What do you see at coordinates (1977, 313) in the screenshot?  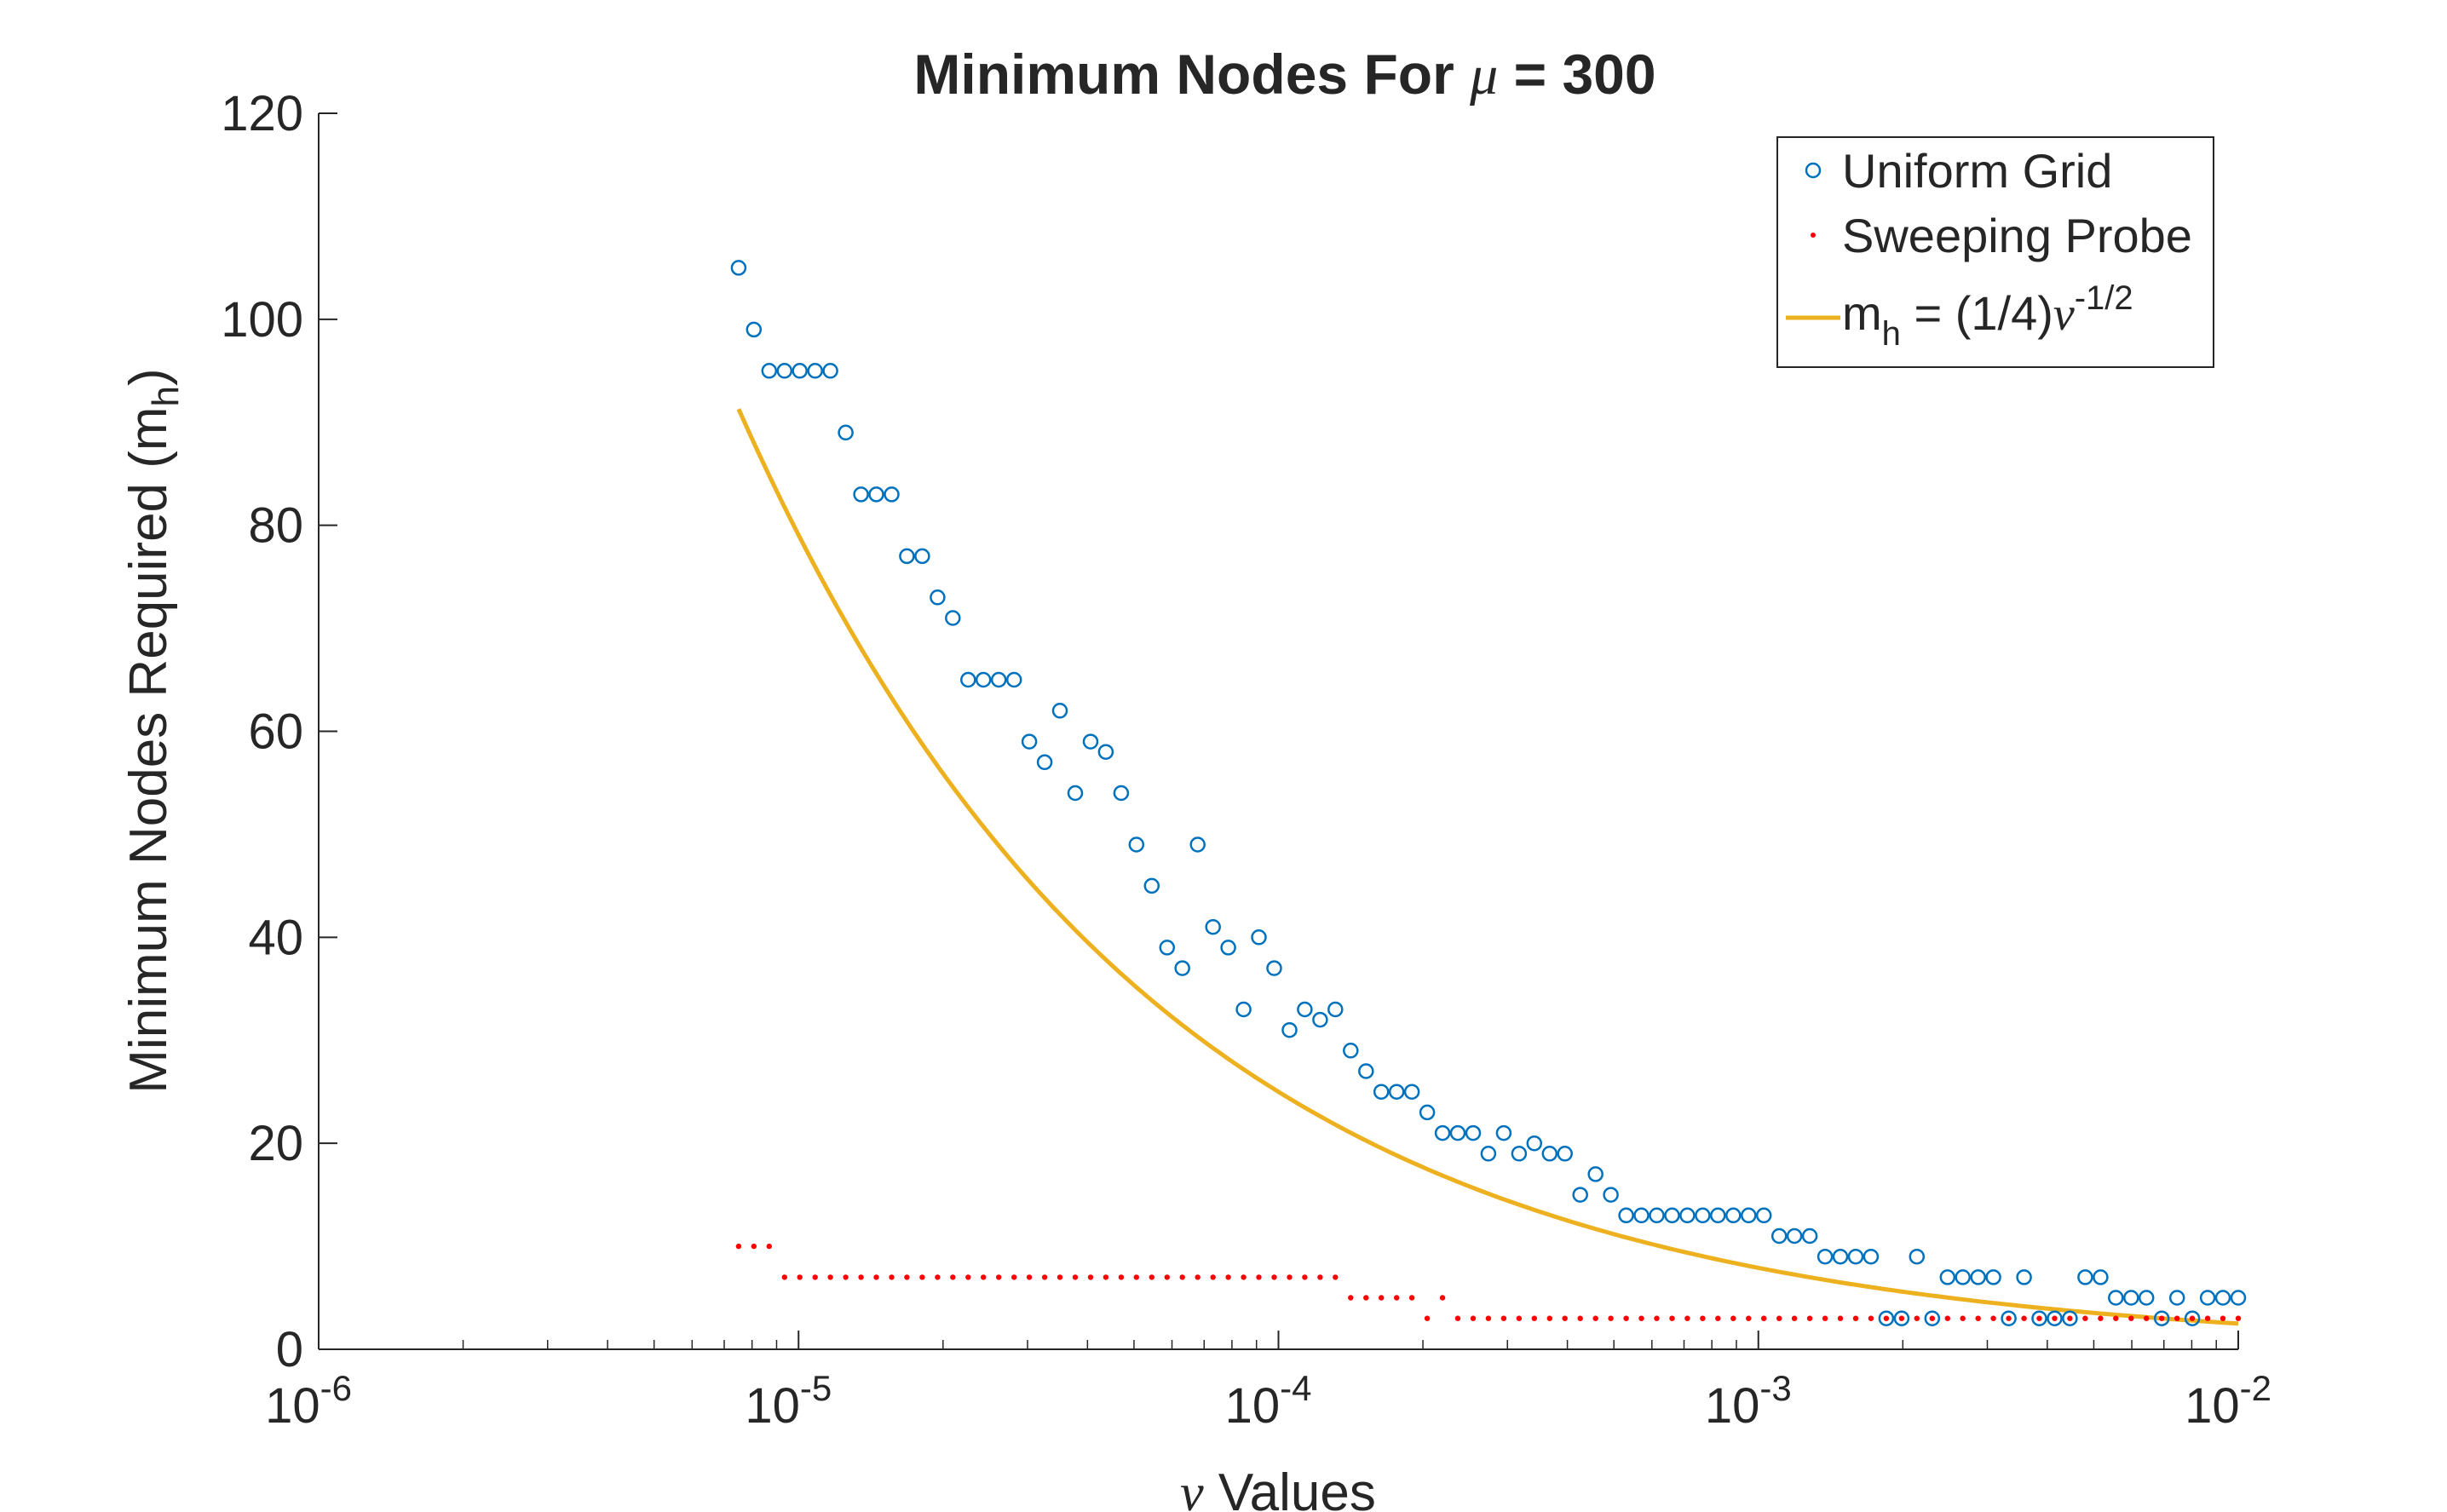 I see `legend-fit-mid: = (1/4)` at bounding box center [1977, 313].